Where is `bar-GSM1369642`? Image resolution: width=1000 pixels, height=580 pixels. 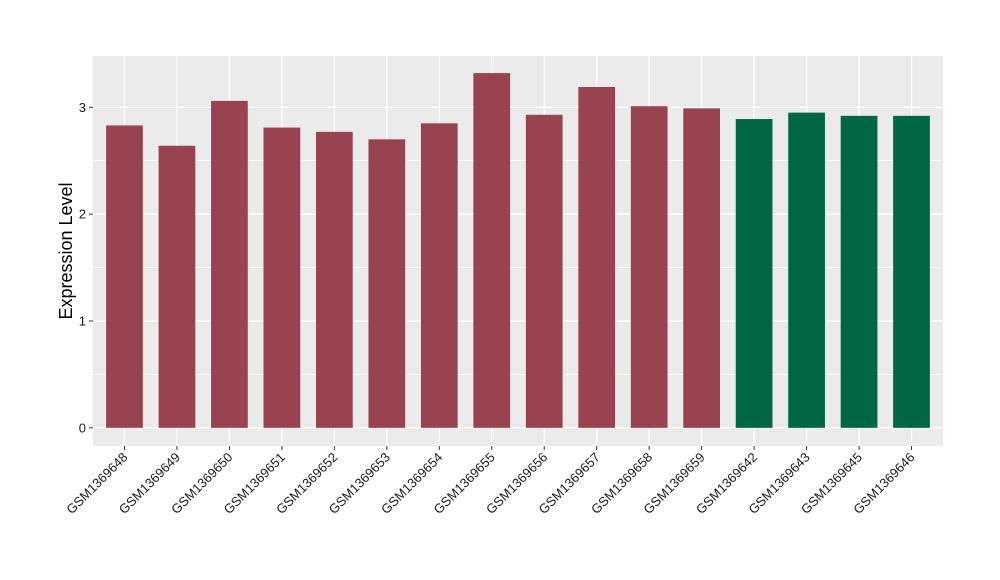
bar-GSM1369642 is located at coordinates (754, 273).